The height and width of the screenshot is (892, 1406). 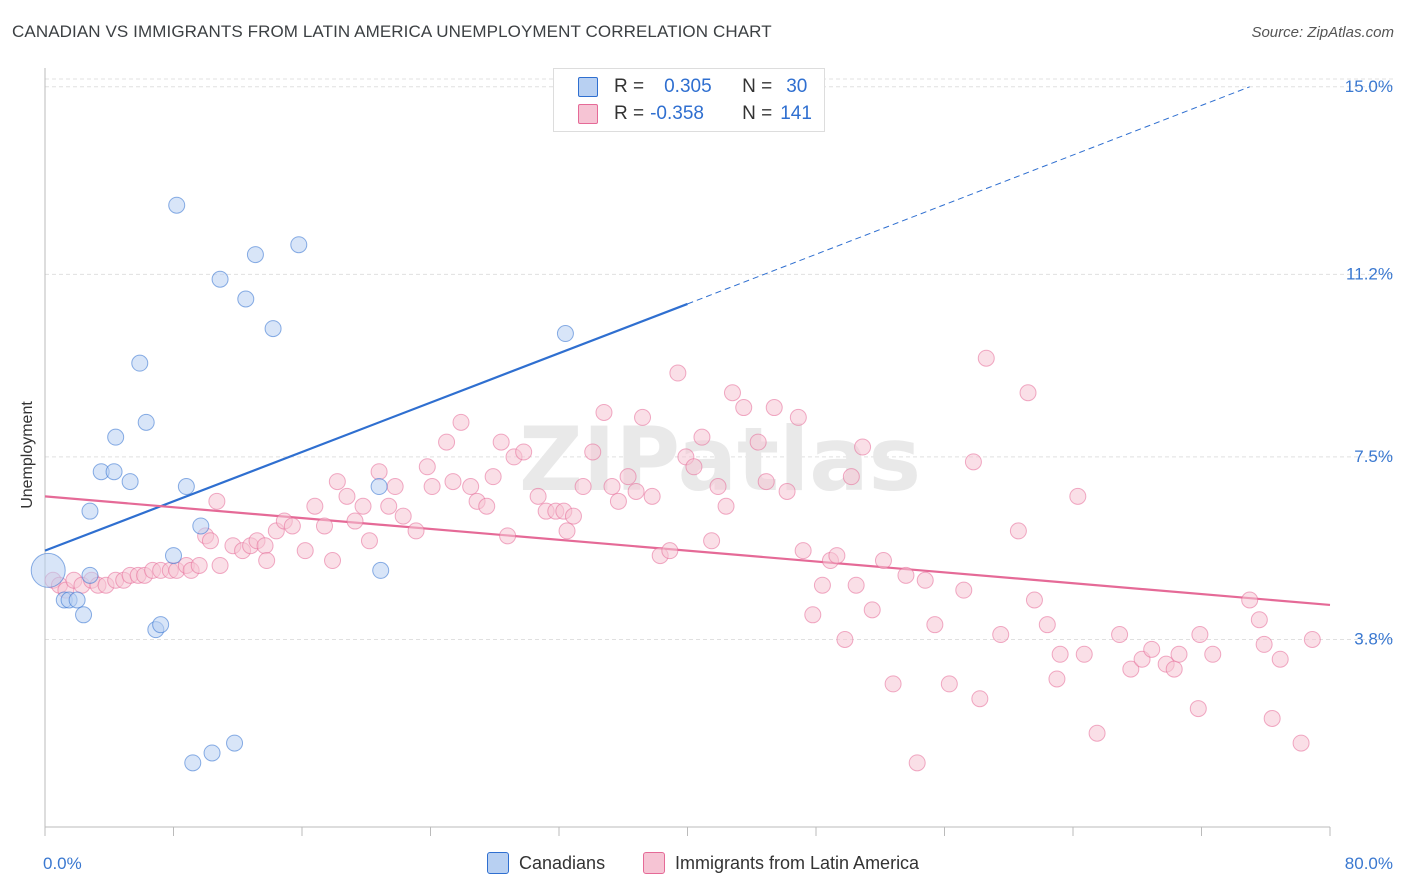 I want to click on x-tick-label: 0.0%, so click(x=62, y=863).